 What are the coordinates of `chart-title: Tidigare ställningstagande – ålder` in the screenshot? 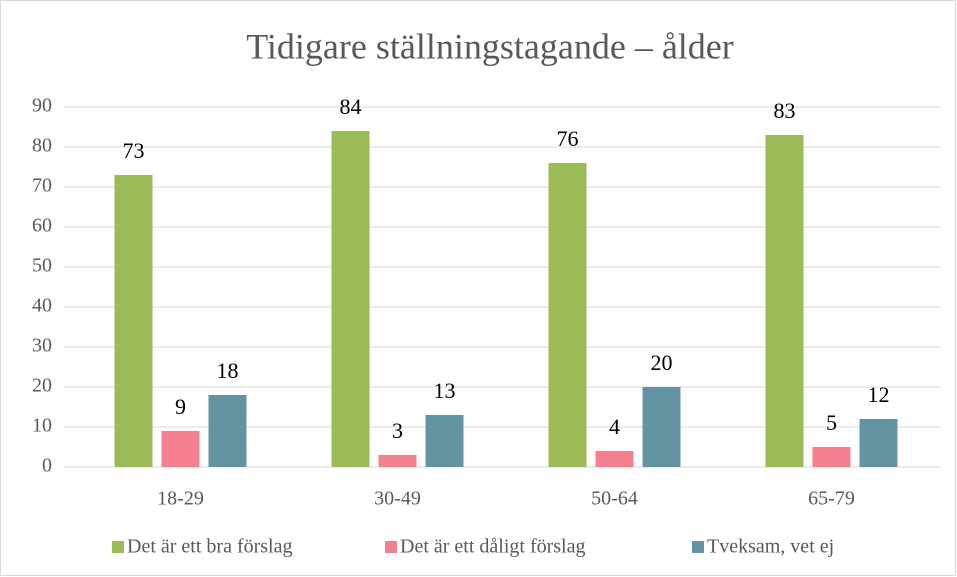 It's located at (490, 46).